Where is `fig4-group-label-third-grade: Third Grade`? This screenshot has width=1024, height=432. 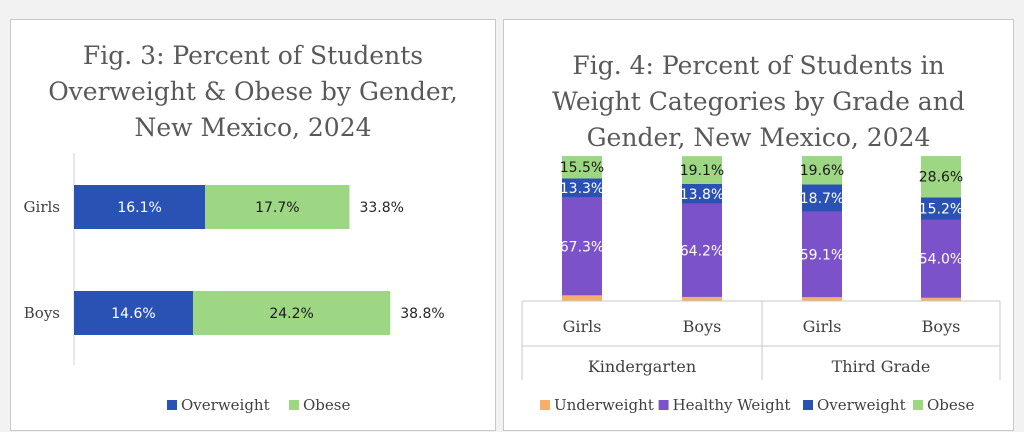
fig4-group-label-third-grade: Third Grade is located at coordinates (881, 366).